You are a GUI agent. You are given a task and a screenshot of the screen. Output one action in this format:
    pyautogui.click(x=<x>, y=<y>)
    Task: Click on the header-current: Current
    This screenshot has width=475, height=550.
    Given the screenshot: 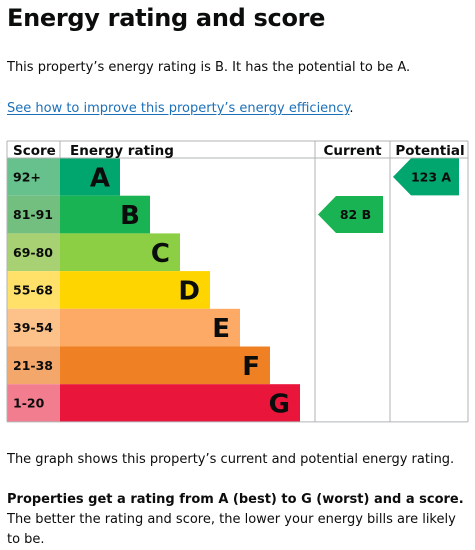 What is the action you would take?
    pyautogui.click(x=352, y=151)
    